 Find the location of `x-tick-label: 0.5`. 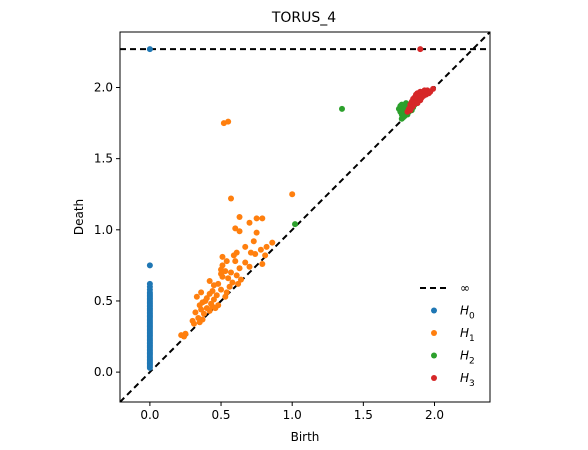

x-tick-label: 0.5 is located at coordinates (220, 415).